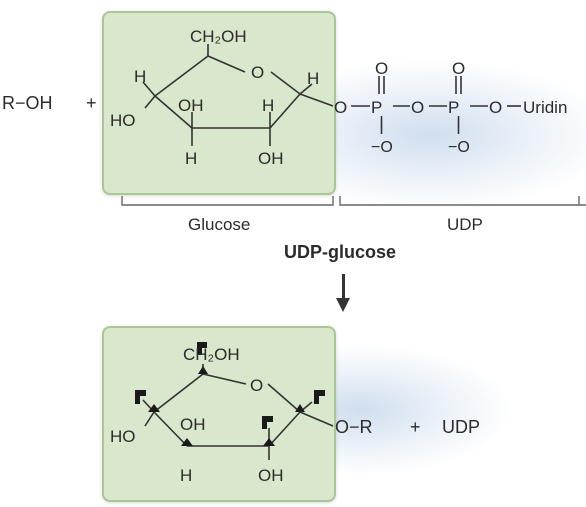  I want to click on c4-ho-label: HO, so click(123, 120).